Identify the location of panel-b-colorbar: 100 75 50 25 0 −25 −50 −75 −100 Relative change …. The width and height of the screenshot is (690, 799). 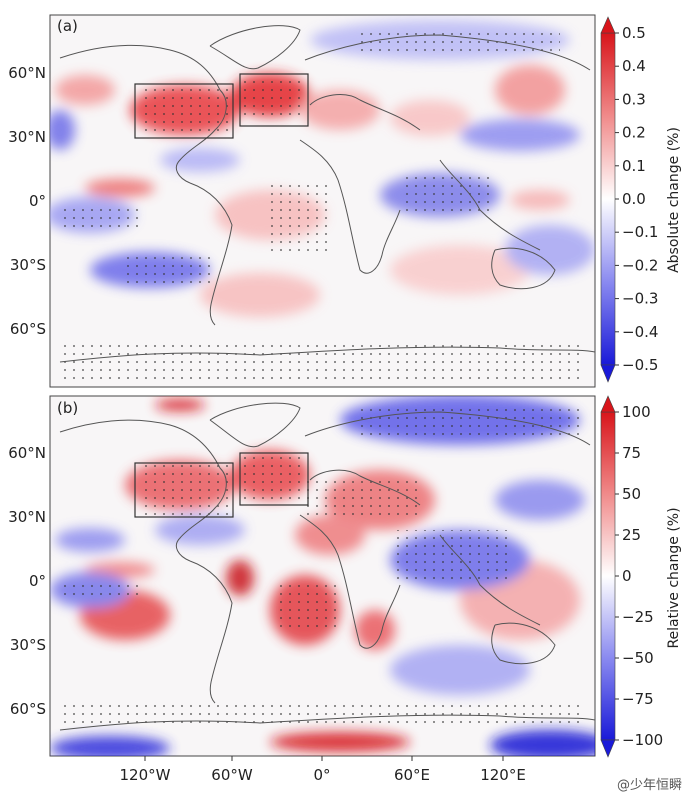
(641, 576).